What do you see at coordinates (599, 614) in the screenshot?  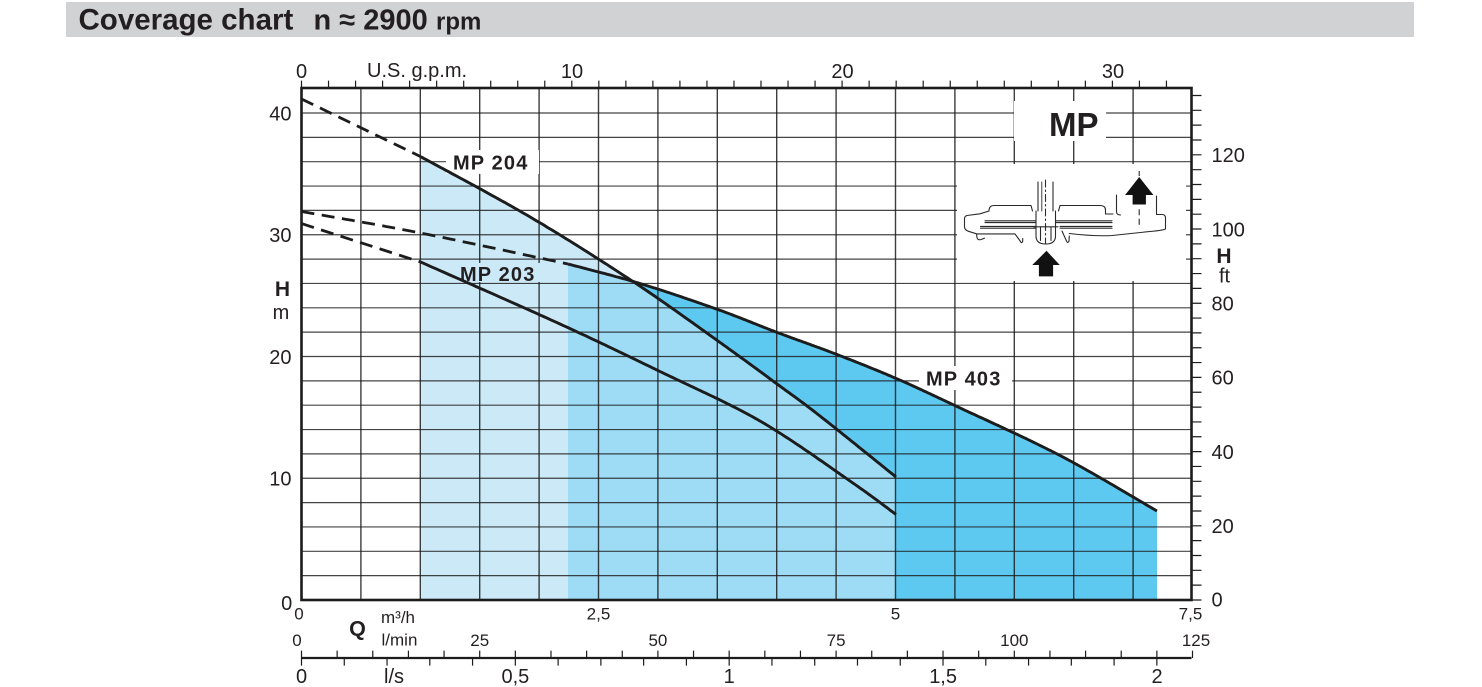 I see `svg-text: 2,5` at bounding box center [599, 614].